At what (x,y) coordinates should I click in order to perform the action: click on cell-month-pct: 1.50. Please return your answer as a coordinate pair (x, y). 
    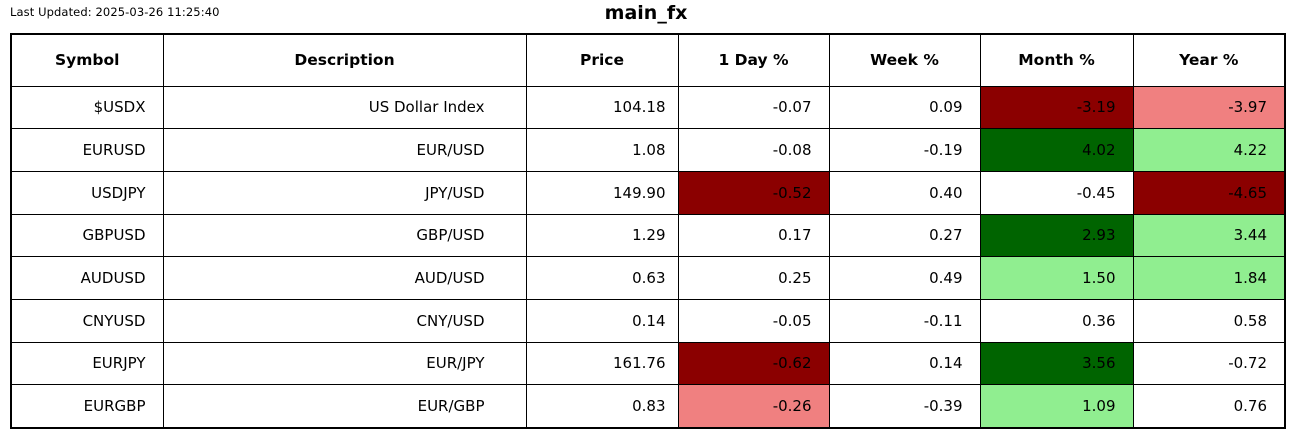
    Looking at the image, I should click on (1056, 278).